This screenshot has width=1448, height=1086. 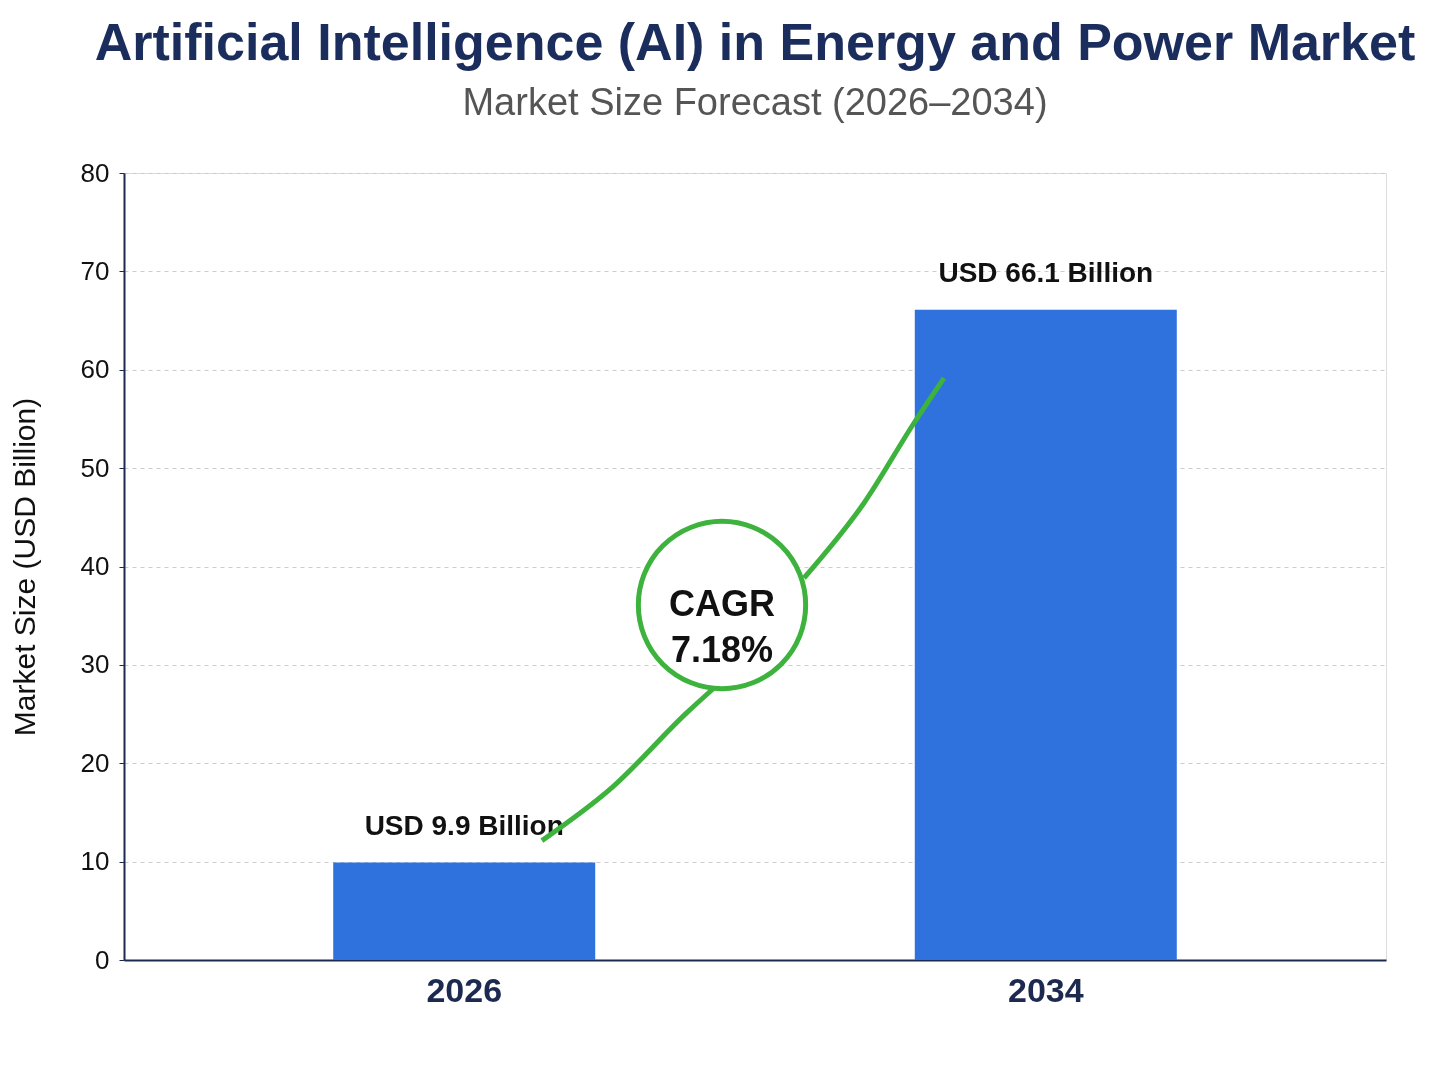 I want to click on annotation: CAGR 7.18%, so click(x=722, y=626).